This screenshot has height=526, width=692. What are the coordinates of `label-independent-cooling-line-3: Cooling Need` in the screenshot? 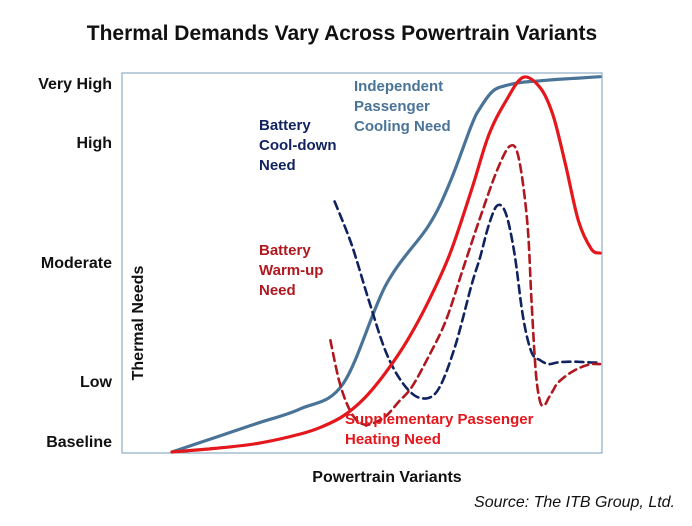 It's located at (402, 126).